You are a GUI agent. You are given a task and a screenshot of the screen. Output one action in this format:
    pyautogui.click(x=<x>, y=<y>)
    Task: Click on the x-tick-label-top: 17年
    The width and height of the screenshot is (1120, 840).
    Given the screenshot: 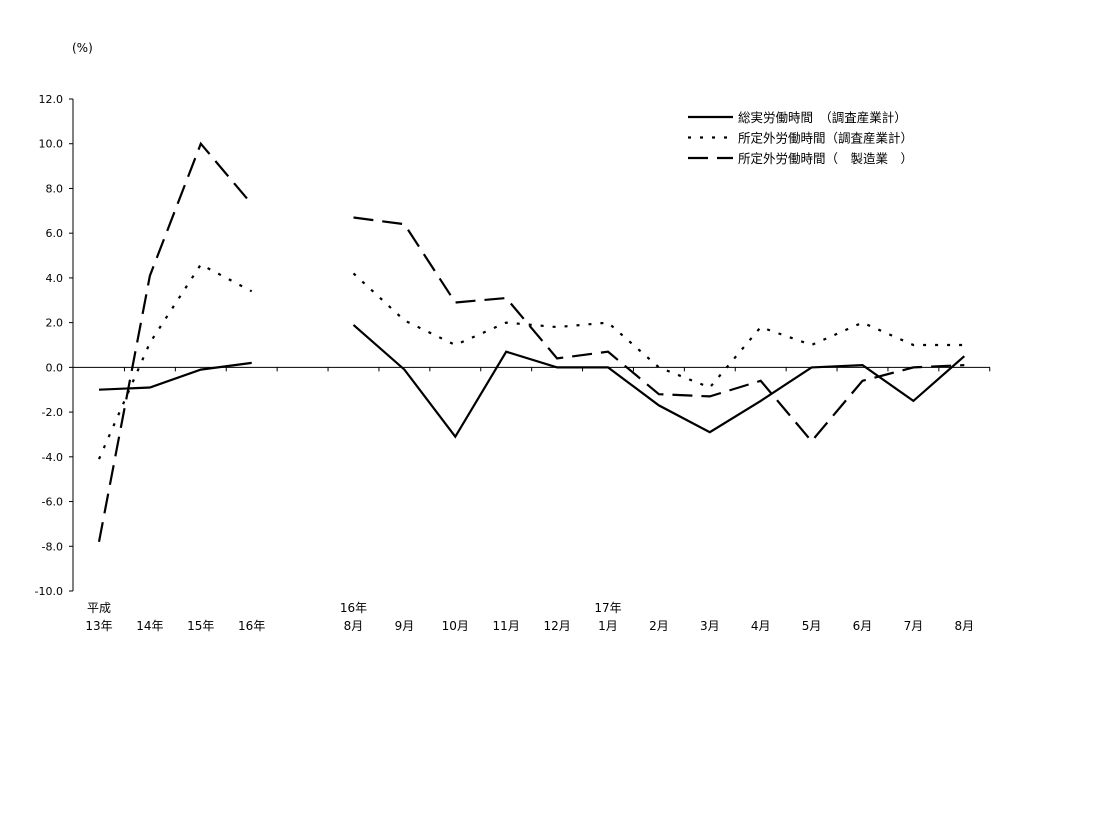 What is the action you would take?
    pyautogui.click(x=607, y=608)
    